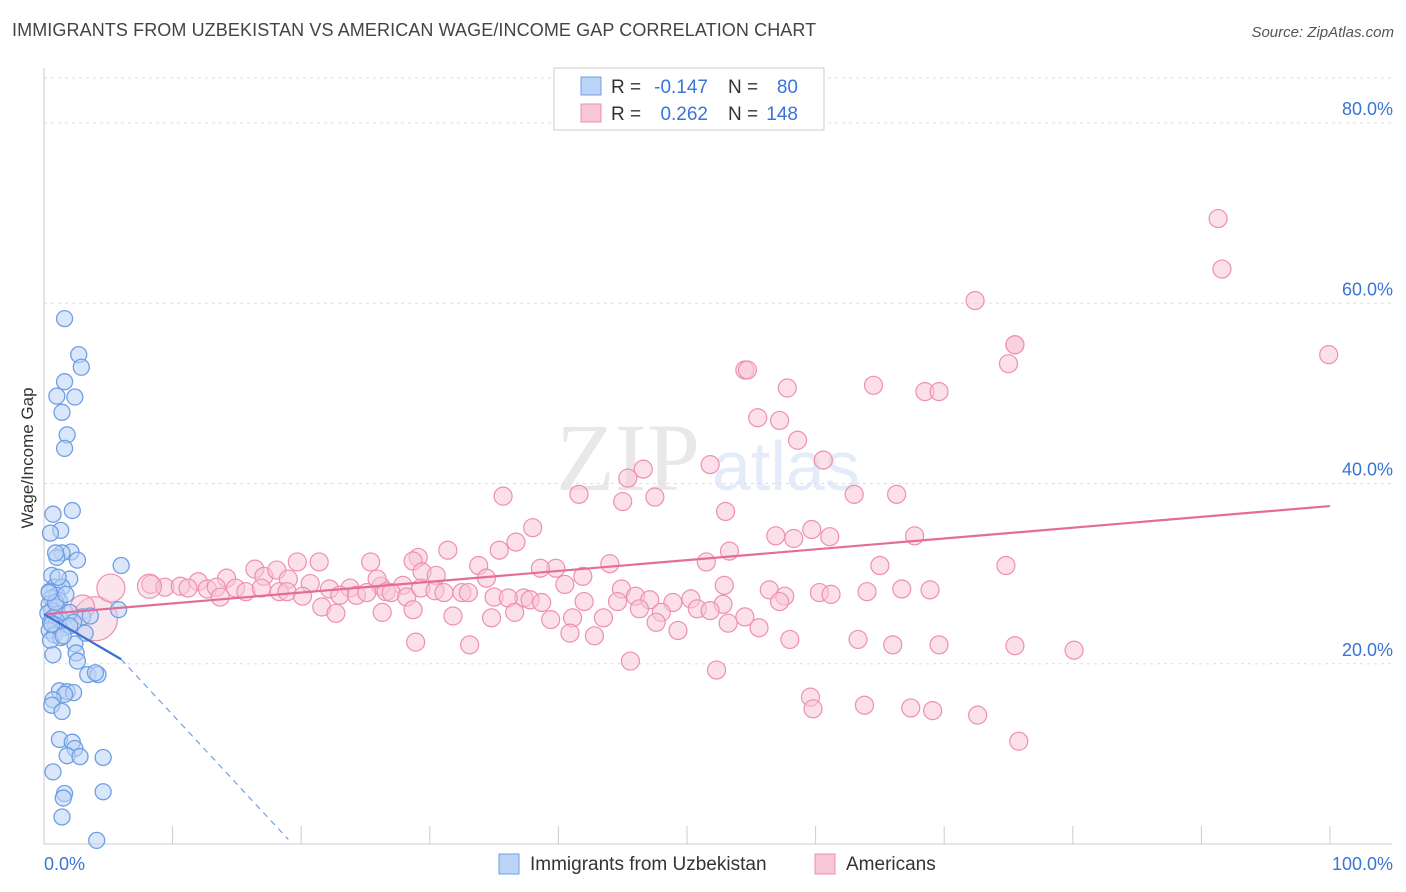 This screenshot has height=892, width=1406. Describe the element at coordinates (1367, 470) in the screenshot. I see `y-tick-label: 40.0%` at that location.